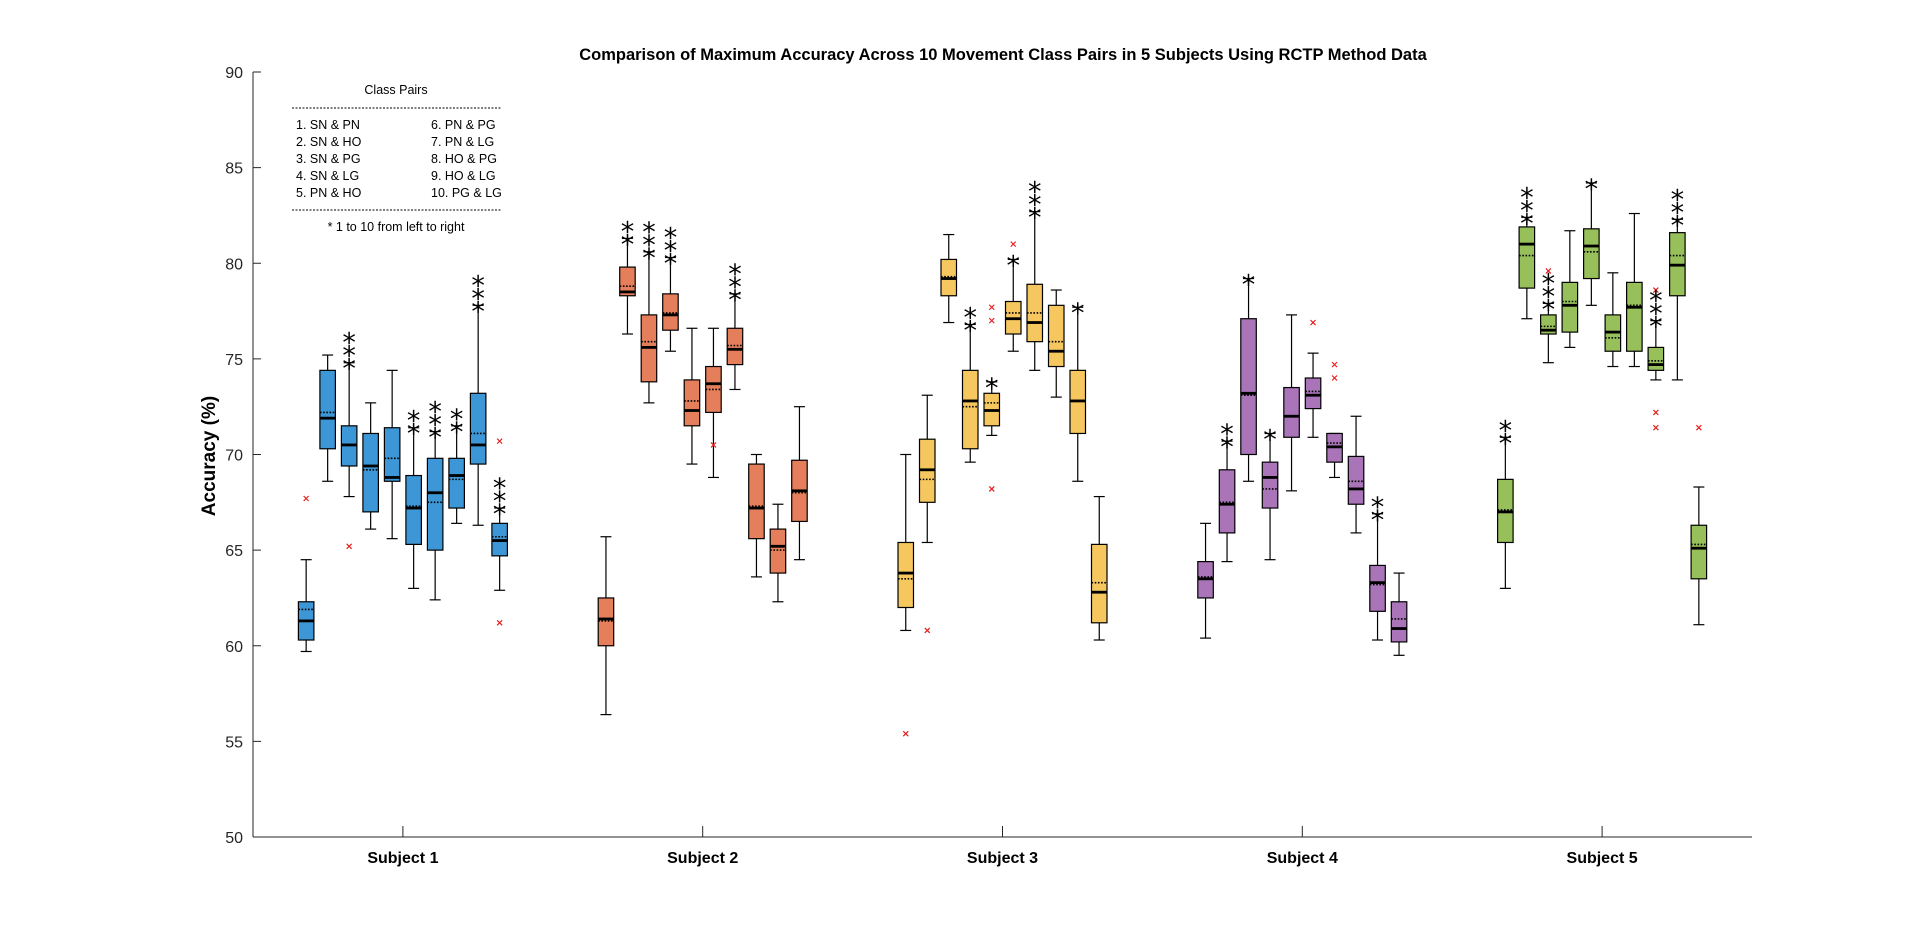 The width and height of the screenshot is (1920, 936). I want to click on legend-item: 2. SN & HO, so click(329, 142).